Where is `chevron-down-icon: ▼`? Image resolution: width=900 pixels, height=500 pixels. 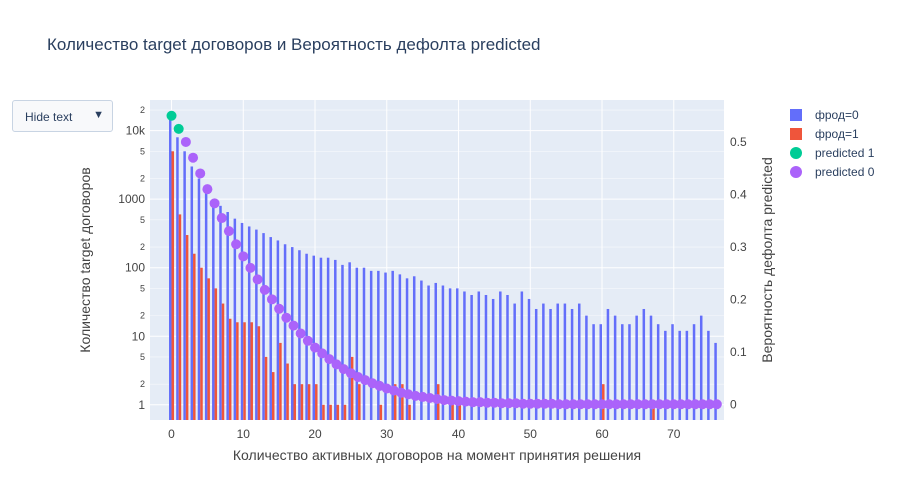
chevron-down-icon: ▼ is located at coordinates (98, 115).